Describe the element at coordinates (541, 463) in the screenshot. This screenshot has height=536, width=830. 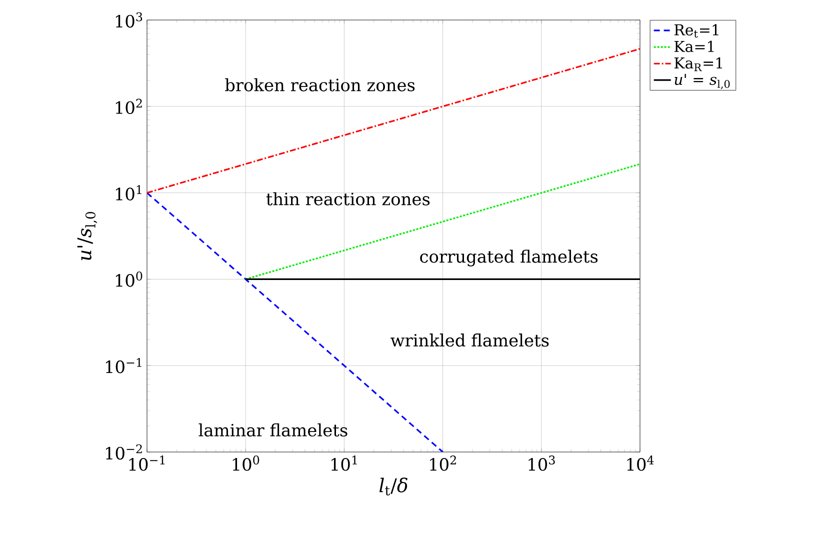
I see `x-tick-label: 10$^{3}$` at that location.